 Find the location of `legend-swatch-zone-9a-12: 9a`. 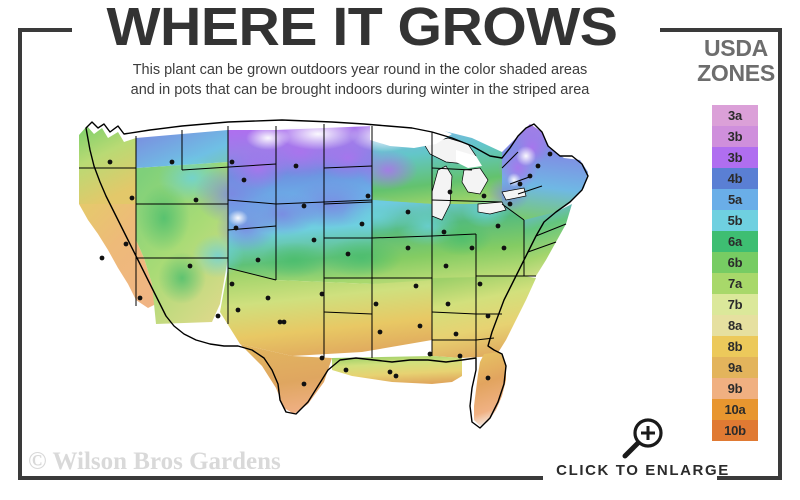

legend-swatch-zone-9a-12: 9a is located at coordinates (735, 367).